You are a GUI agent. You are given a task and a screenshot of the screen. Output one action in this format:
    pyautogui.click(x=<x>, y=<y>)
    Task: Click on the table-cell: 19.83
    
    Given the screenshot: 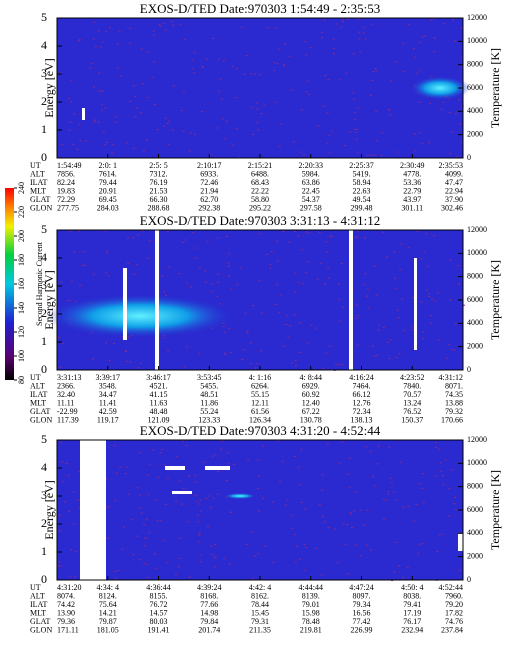 What is the action you would take?
    pyautogui.click(x=66, y=190)
    